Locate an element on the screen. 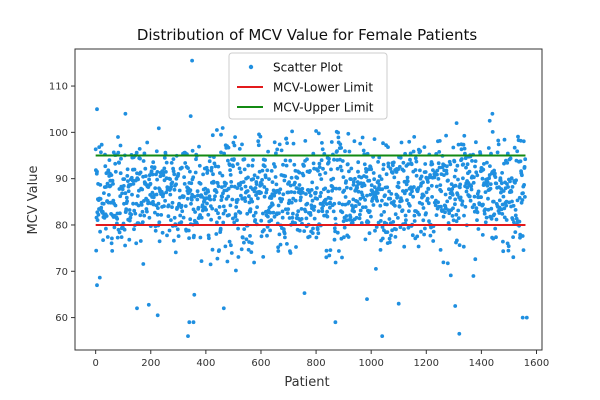 This screenshot has height=400, width=600. x-axis-label: Patient is located at coordinates (306, 382).